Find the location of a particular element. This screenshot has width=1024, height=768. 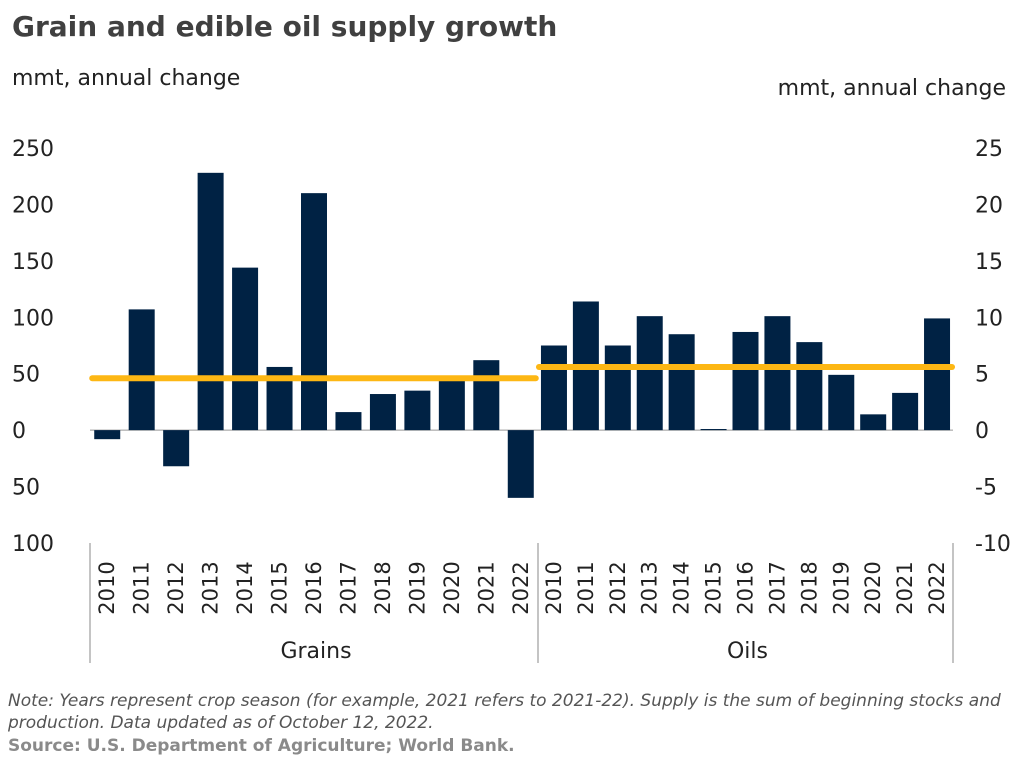

right-axis-tick-label: -5 is located at coordinates (986, 488).